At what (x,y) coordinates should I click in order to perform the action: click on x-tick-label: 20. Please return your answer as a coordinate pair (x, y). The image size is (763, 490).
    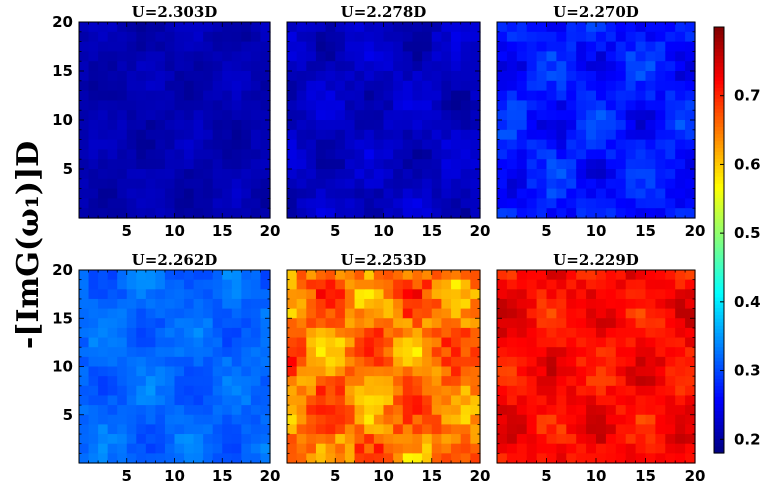
    Looking at the image, I should click on (270, 476).